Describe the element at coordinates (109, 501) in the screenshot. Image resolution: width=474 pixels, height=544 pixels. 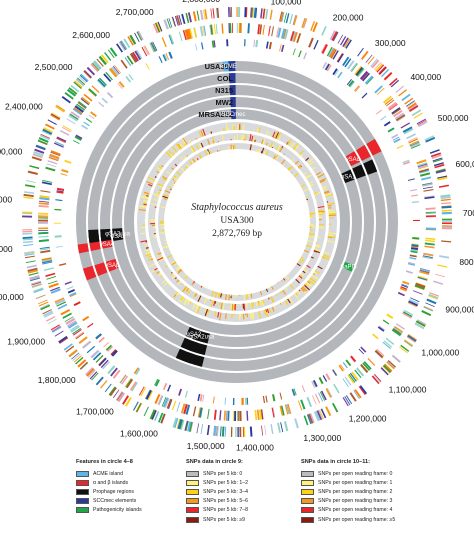
I see `legend-feature-item: SCCmec elements` at that location.